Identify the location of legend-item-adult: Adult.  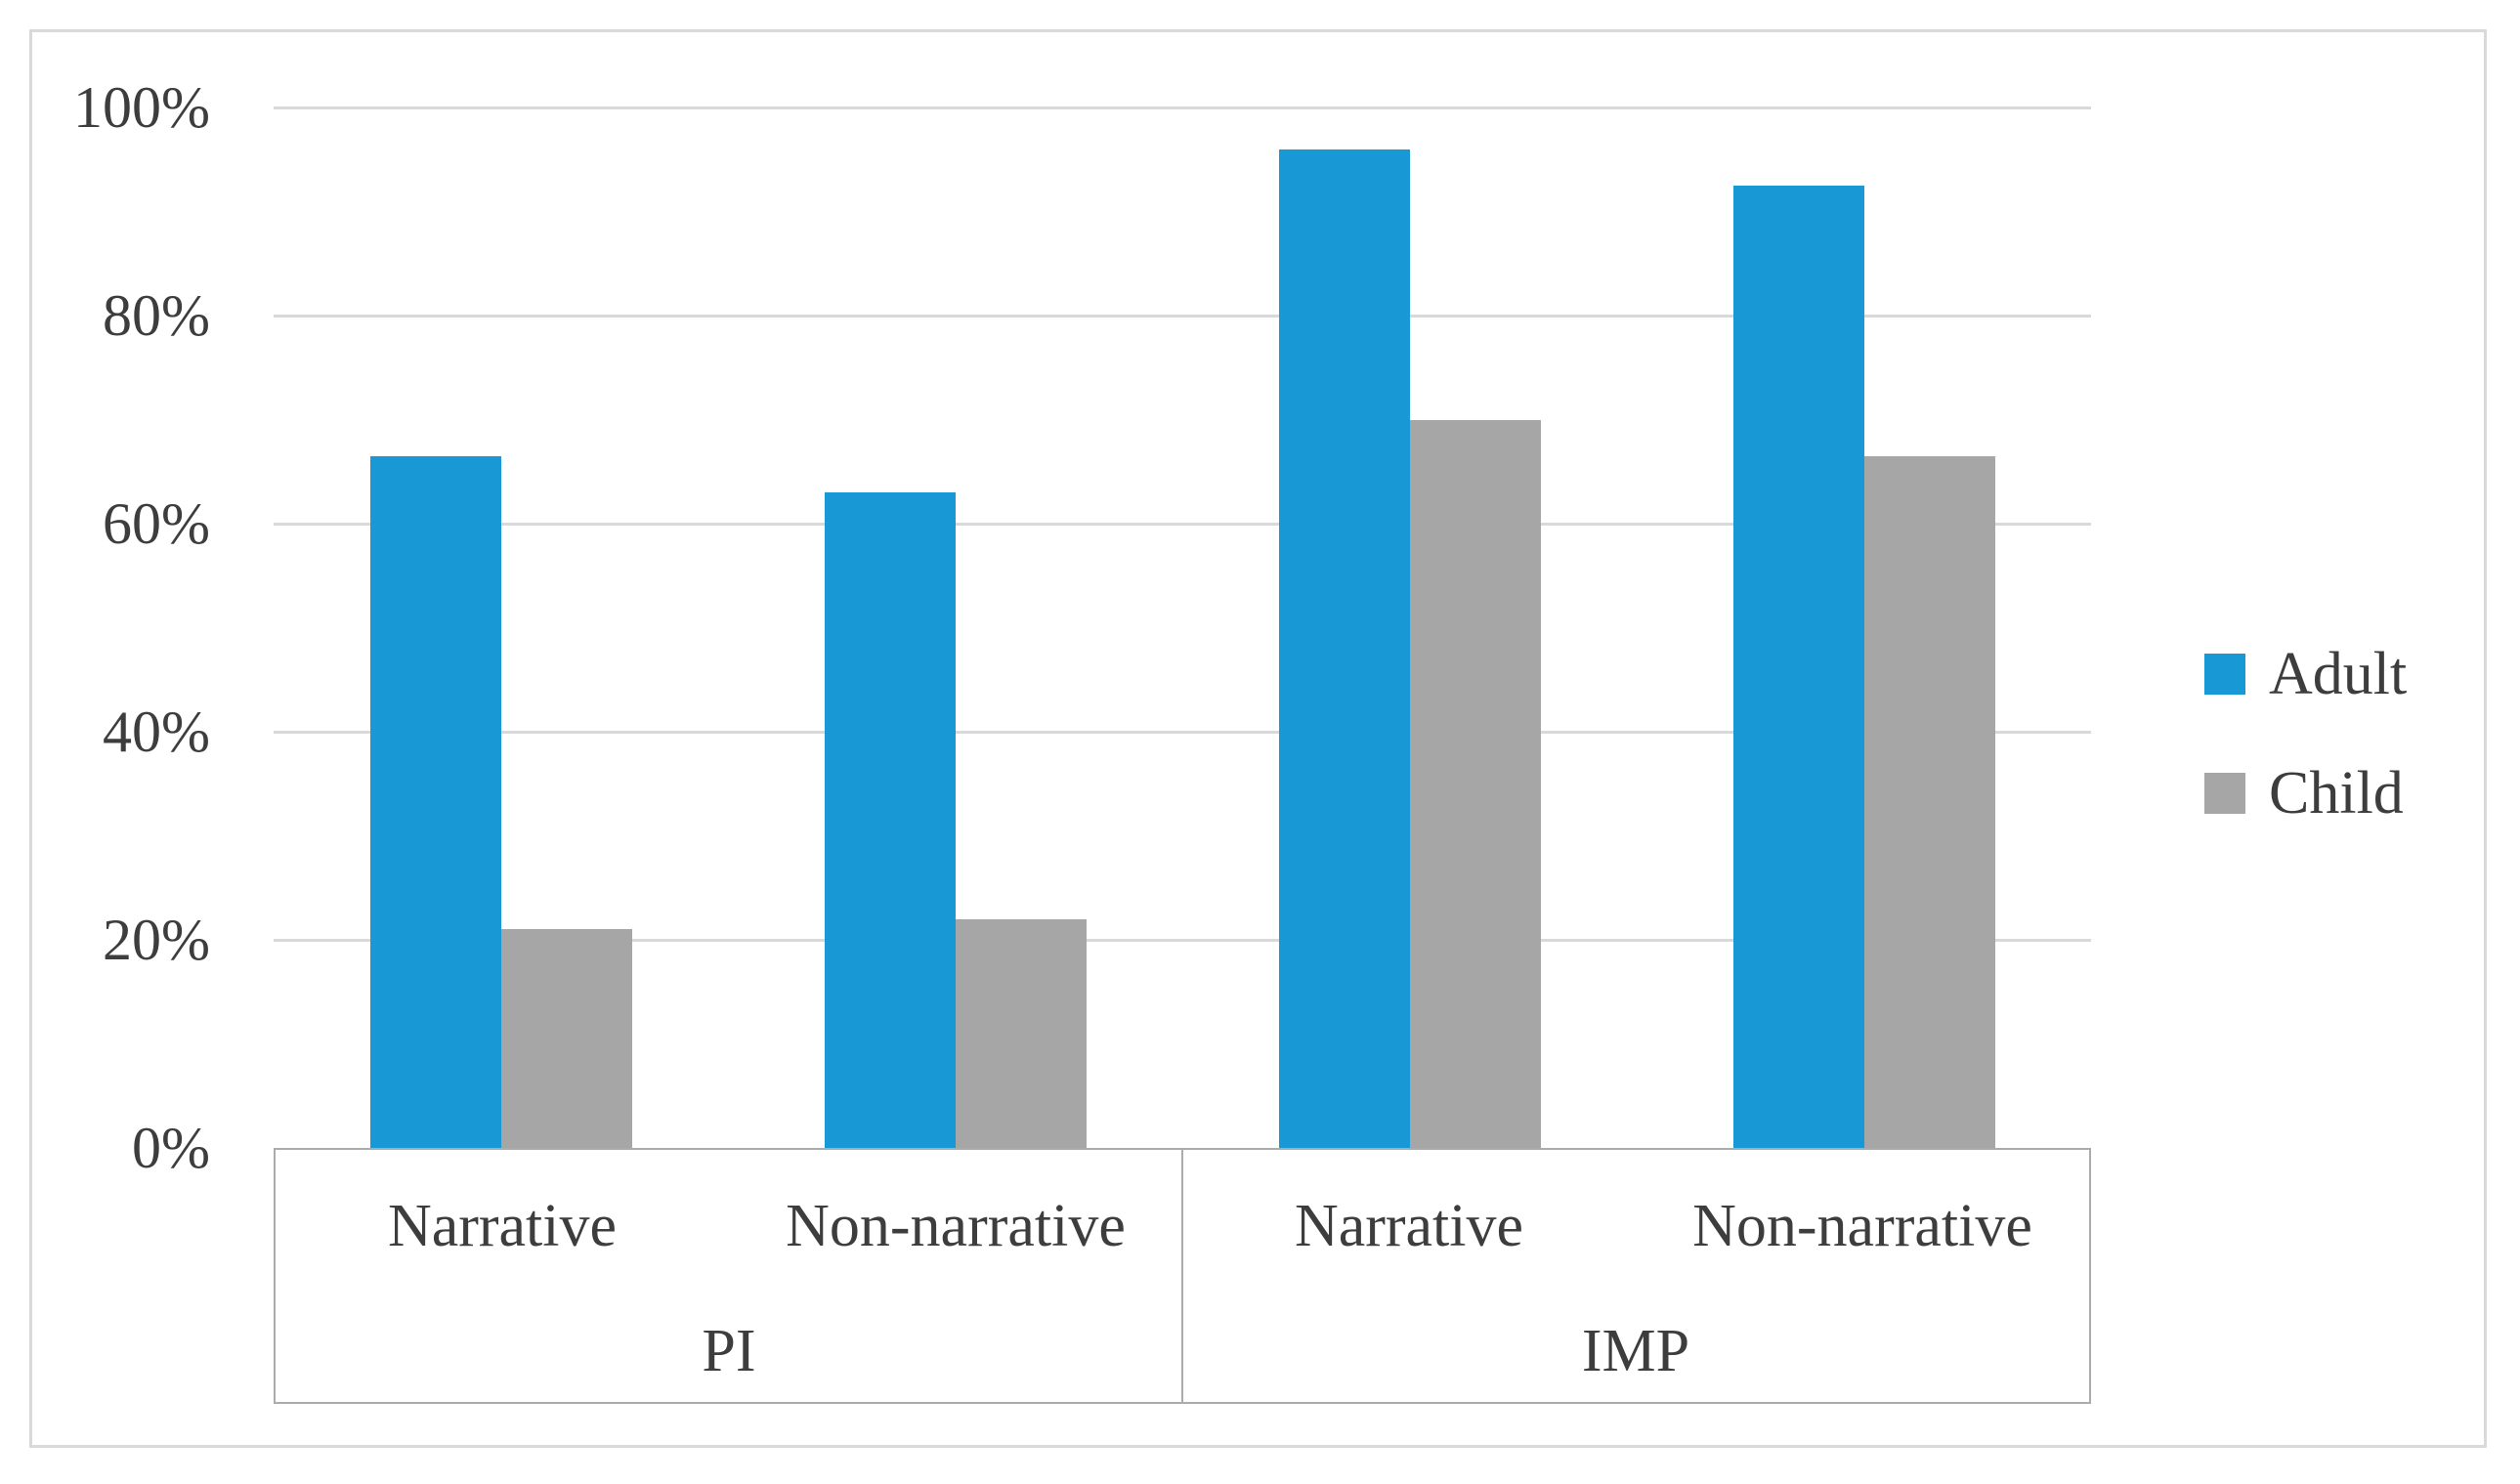
(2305, 674).